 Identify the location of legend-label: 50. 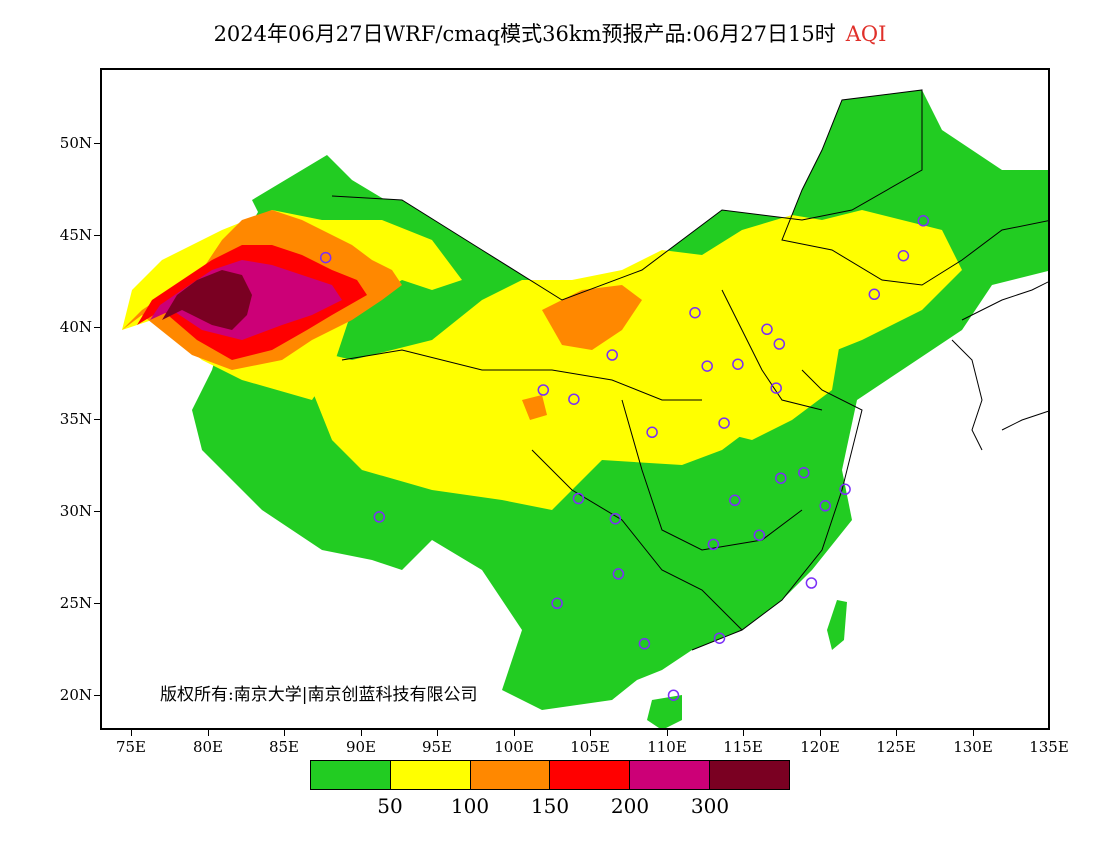
(390, 806).